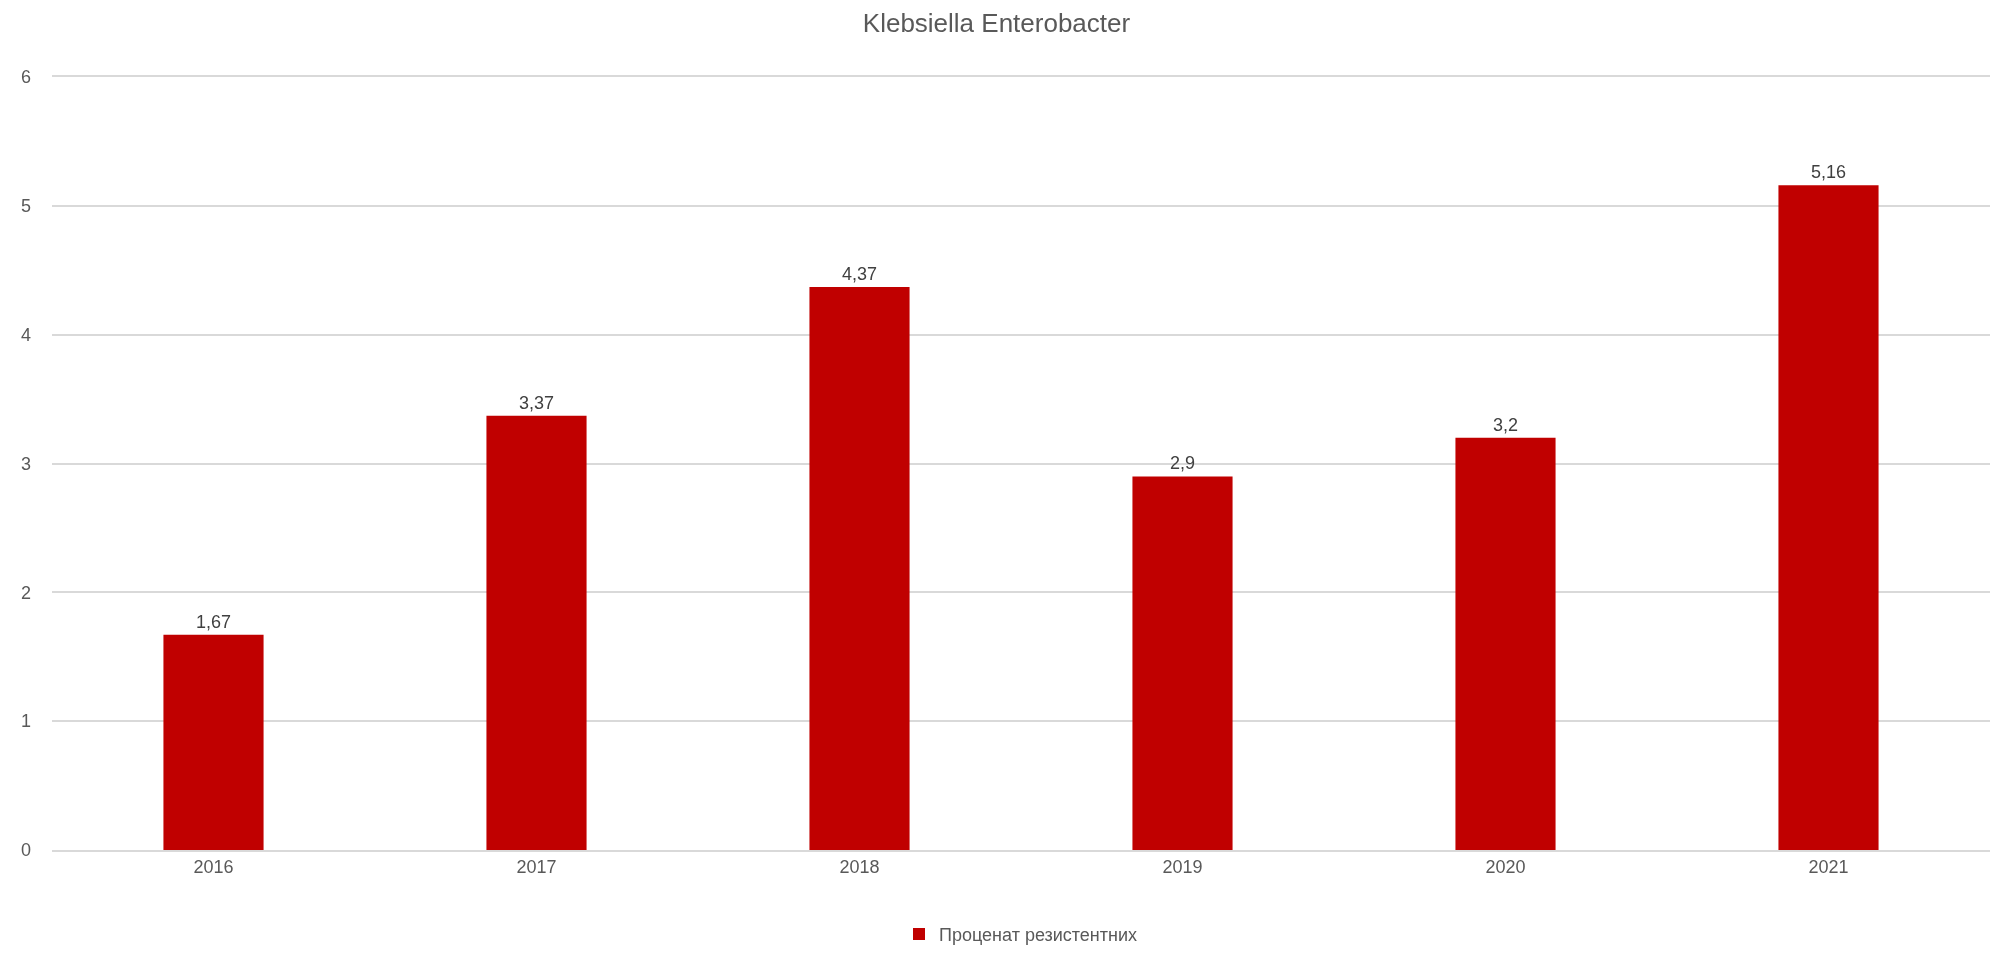  What do you see at coordinates (25, 463) in the screenshot?
I see `y-tick-label: 3` at bounding box center [25, 463].